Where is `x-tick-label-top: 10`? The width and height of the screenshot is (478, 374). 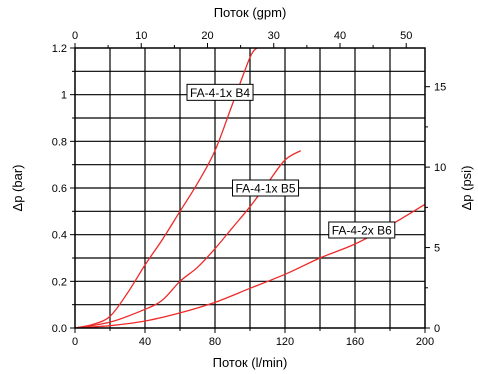
x-tick-label-top: 10 is located at coordinates (141, 36).